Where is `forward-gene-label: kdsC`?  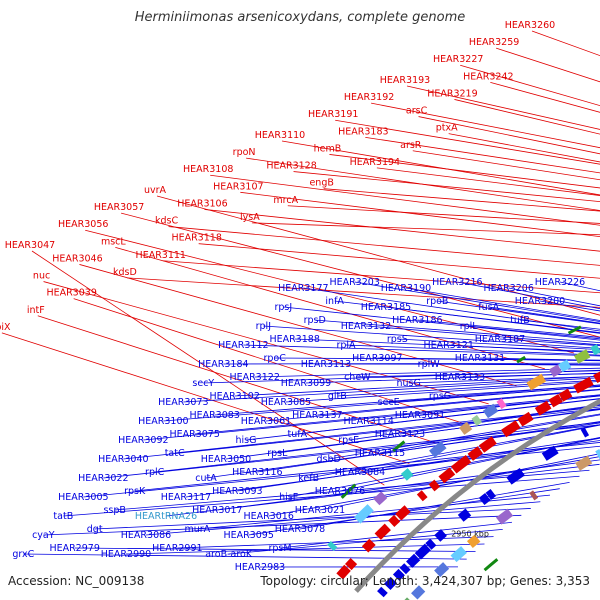
forward-gene-label: kdsC is located at coordinates (166, 221).